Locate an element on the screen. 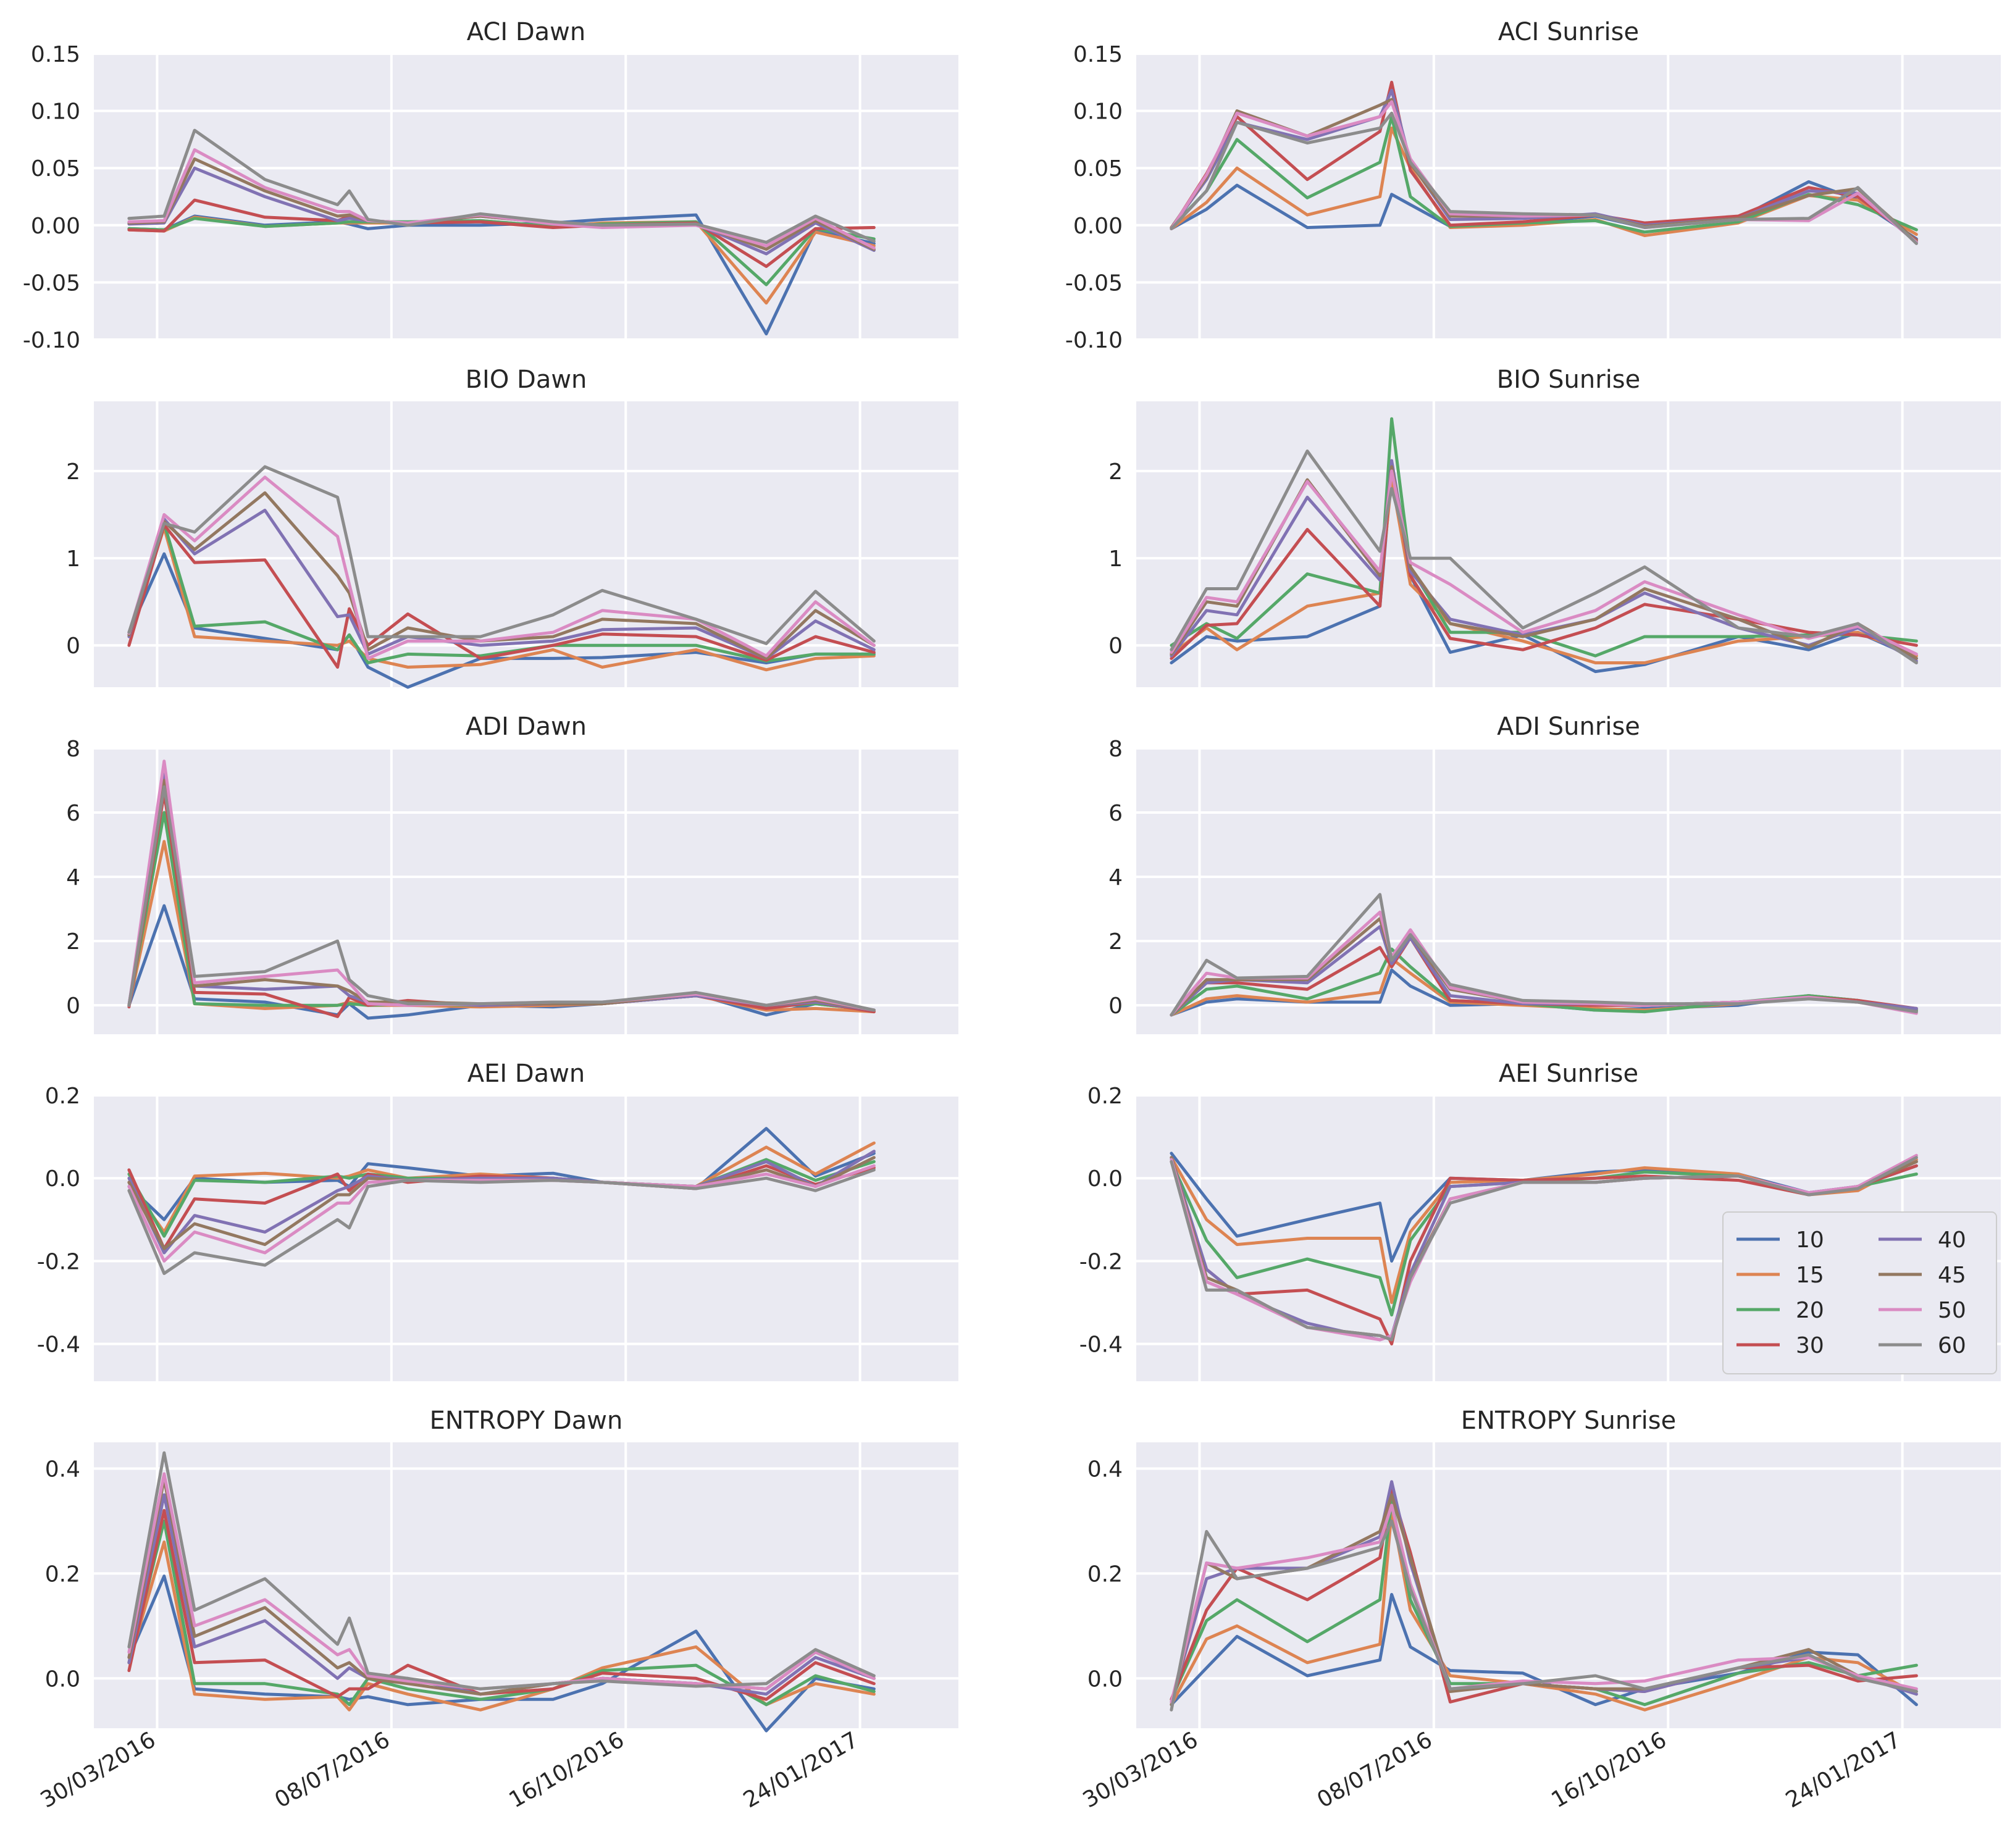 This screenshot has width=2015, height=1848. legend-label-15: 15 is located at coordinates (1810, 1275).